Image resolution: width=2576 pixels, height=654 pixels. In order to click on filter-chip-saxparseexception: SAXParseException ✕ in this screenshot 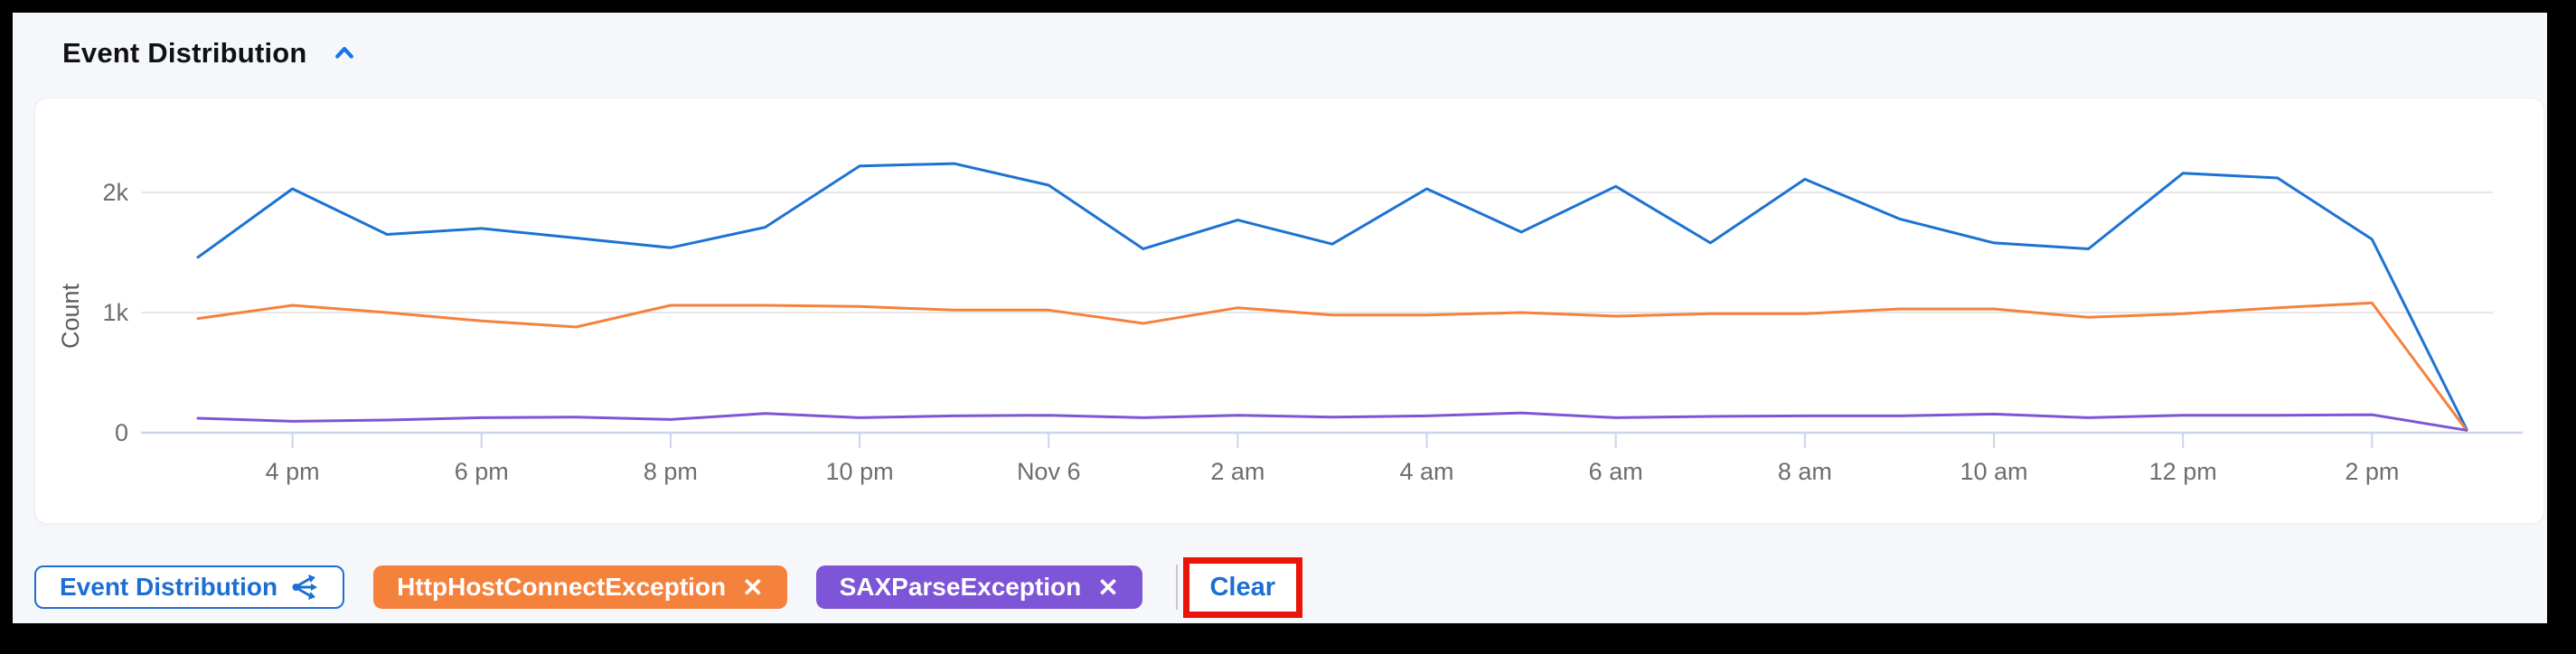, I will do `click(979, 587)`.